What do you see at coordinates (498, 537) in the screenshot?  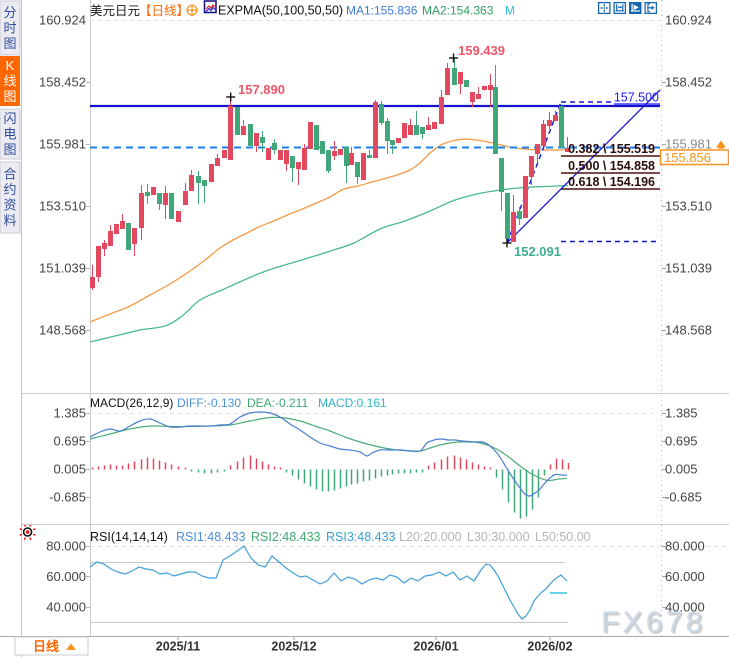 I see `svg-text: L30:30.000` at bounding box center [498, 537].